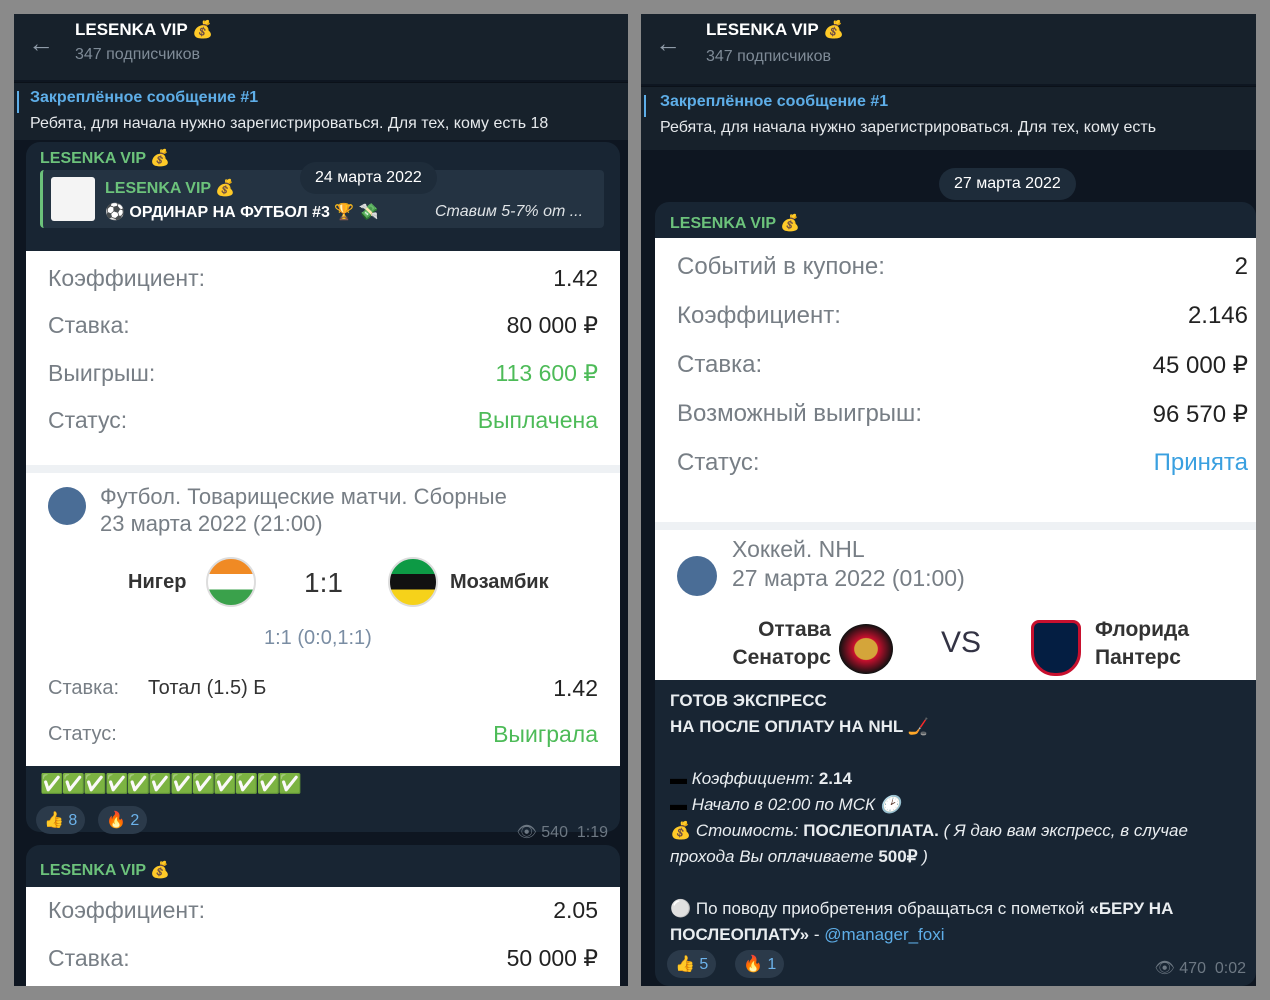 The height and width of the screenshot is (1000, 1270). I want to click on row-status: Статус: Выплачена, so click(323, 420).